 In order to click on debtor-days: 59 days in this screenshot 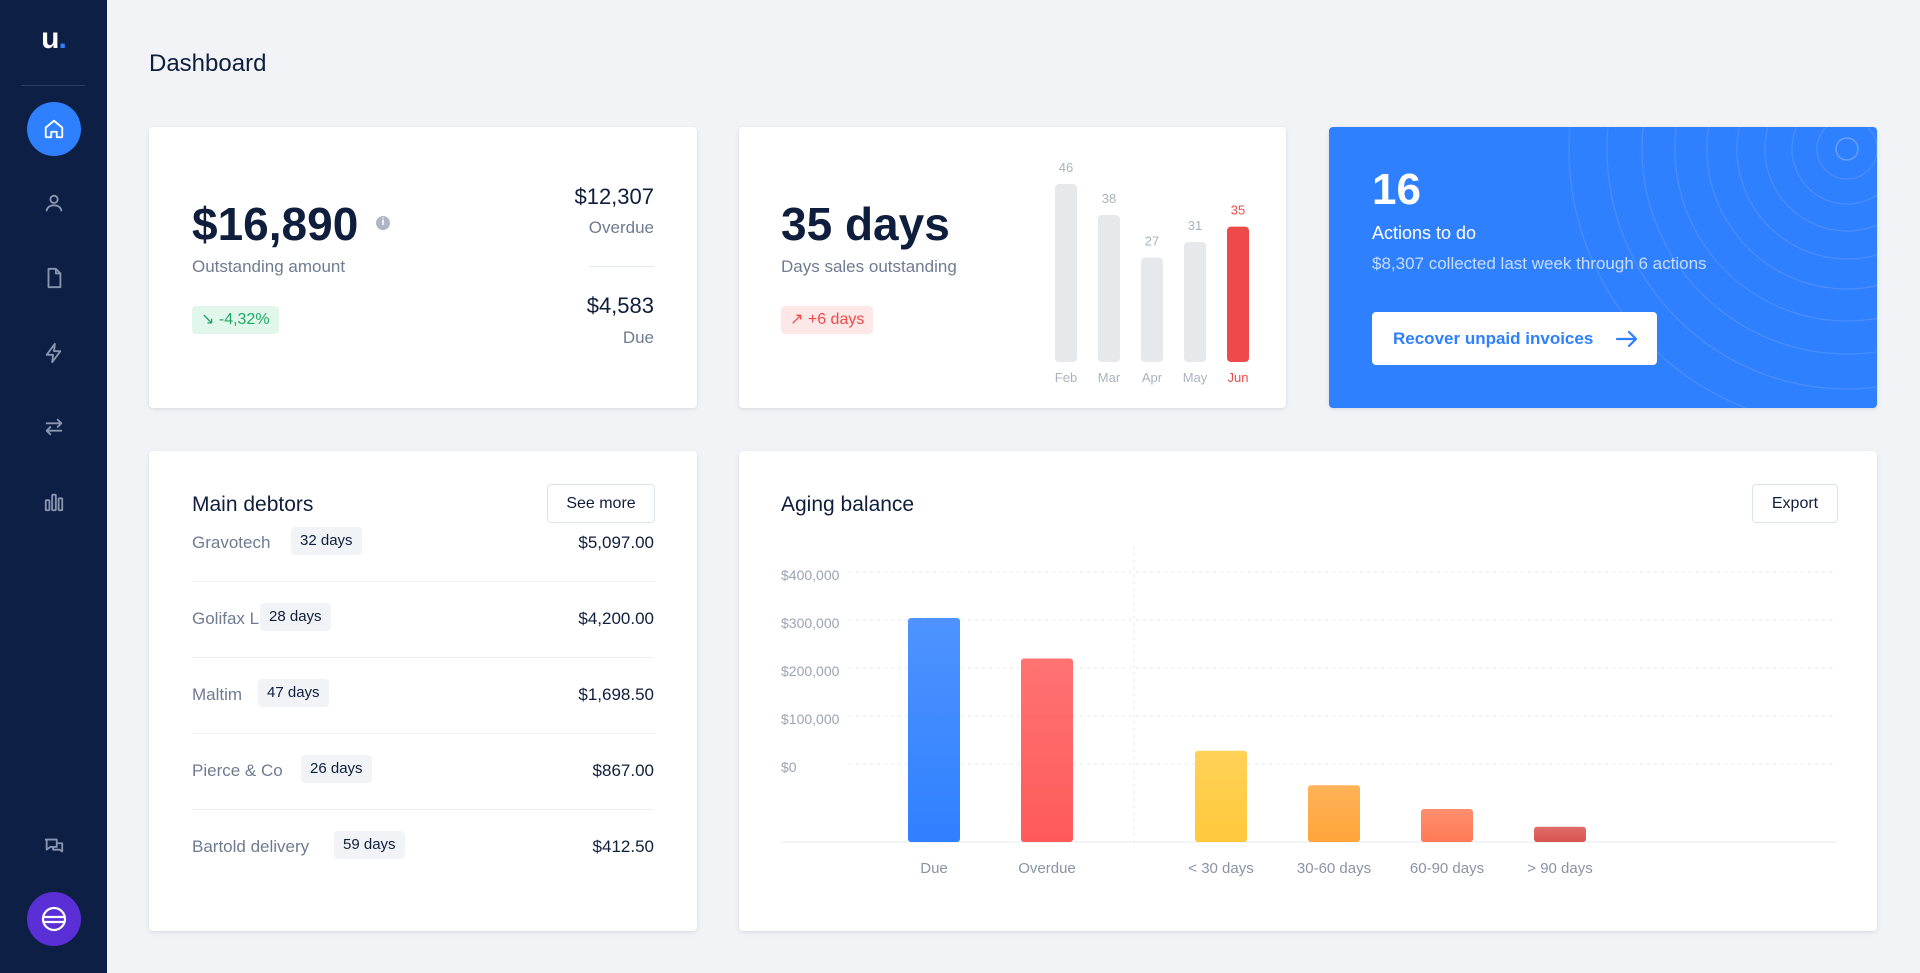, I will do `click(369, 845)`.